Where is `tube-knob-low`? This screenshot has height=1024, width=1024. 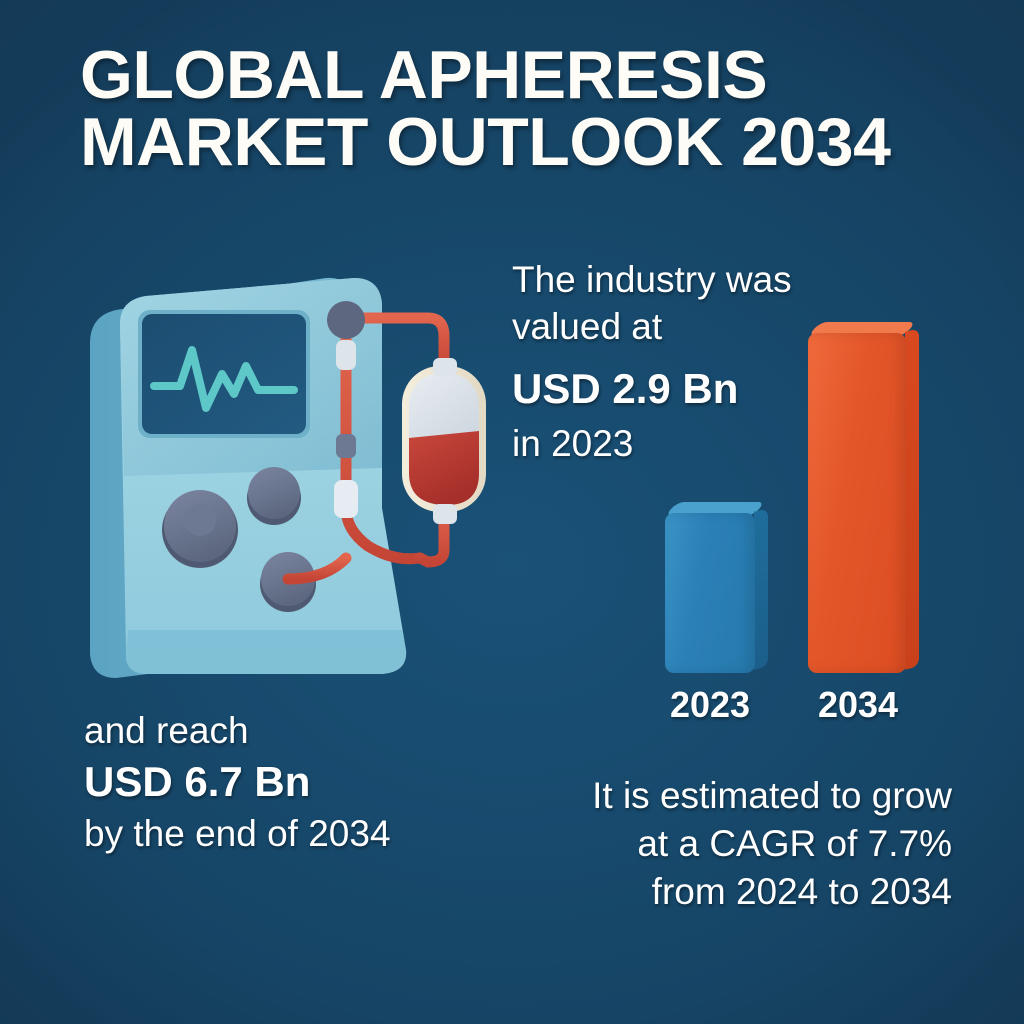
tube-knob-low is located at coordinates (317, 568).